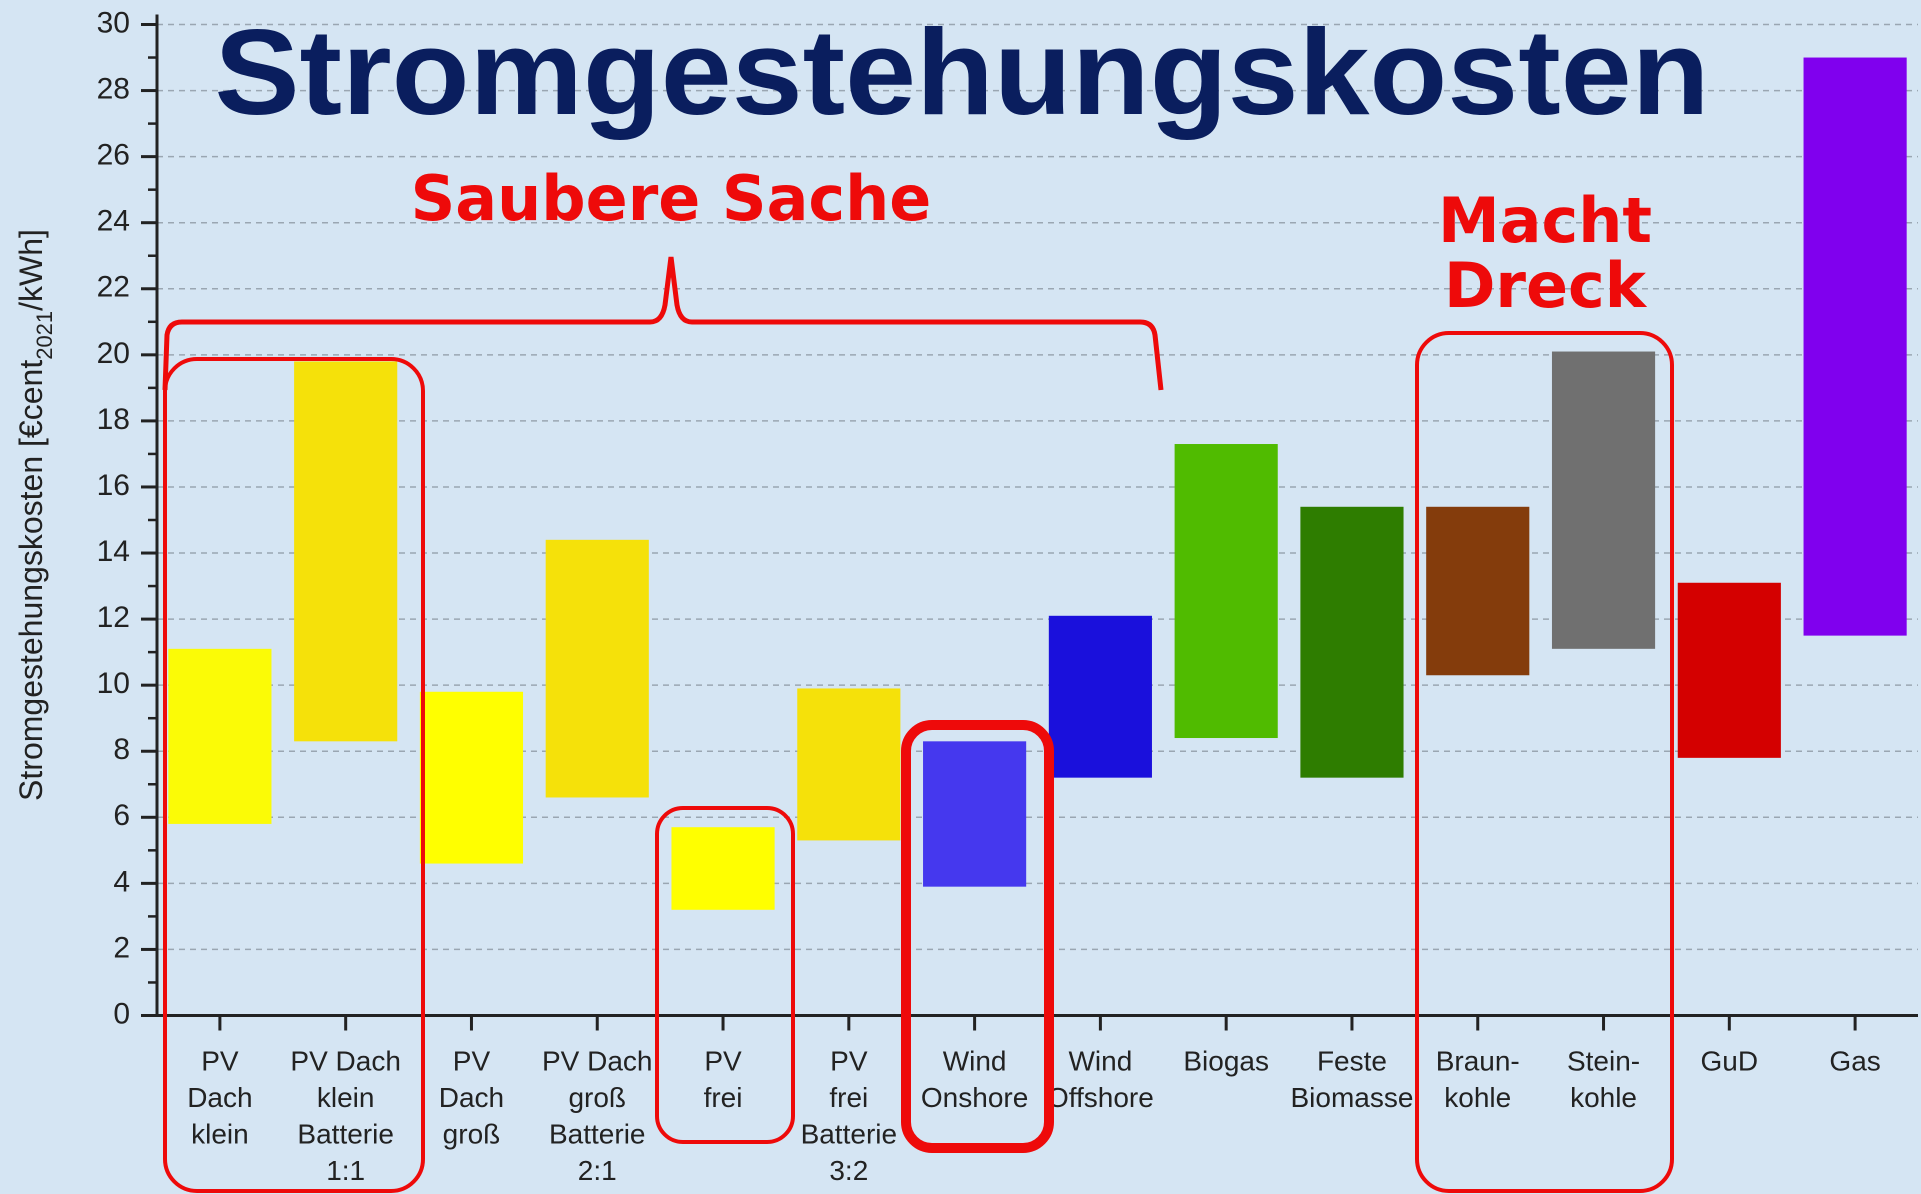 The width and height of the screenshot is (1921, 1194). I want to click on y-axis-label: Stromgestehungskosten [€cent2021/kWh], so click(35, 515).